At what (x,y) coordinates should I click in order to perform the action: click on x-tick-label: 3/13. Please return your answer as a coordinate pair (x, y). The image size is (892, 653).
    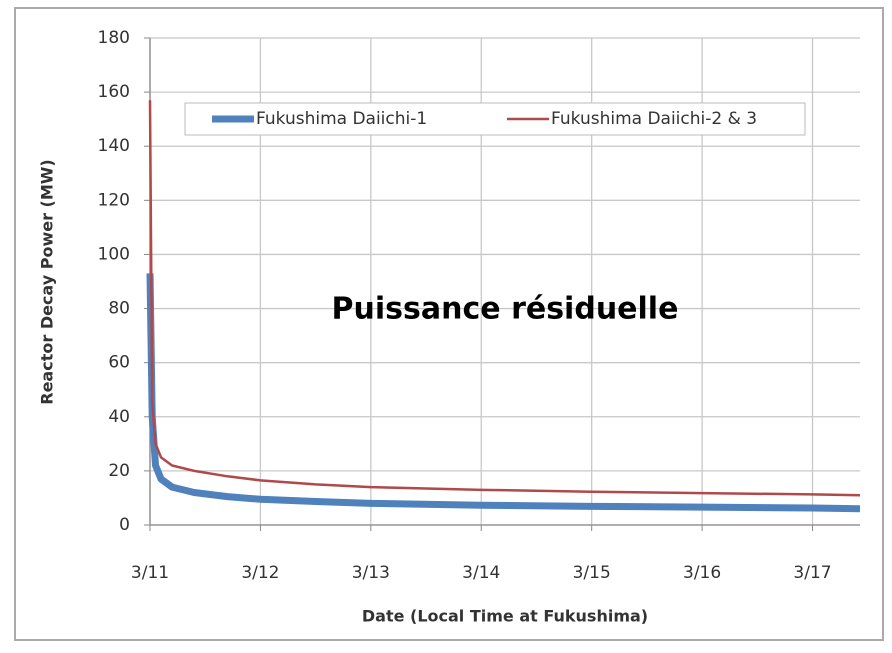
    Looking at the image, I should click on (371, 573).